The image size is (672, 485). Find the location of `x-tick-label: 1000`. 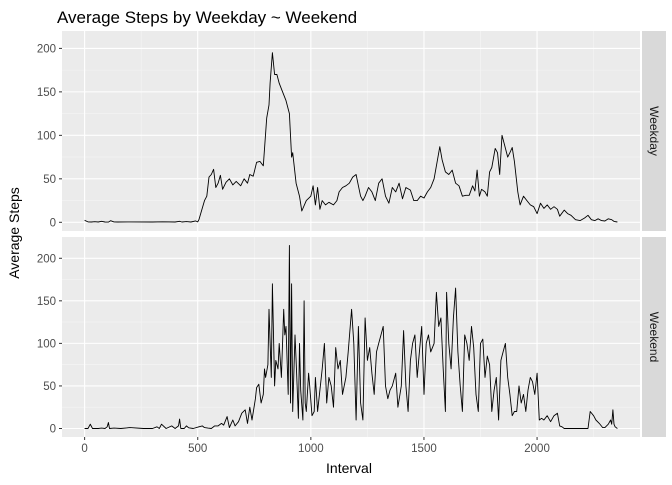

x-tick-label: 1000 is located at coordinates (311, 449).